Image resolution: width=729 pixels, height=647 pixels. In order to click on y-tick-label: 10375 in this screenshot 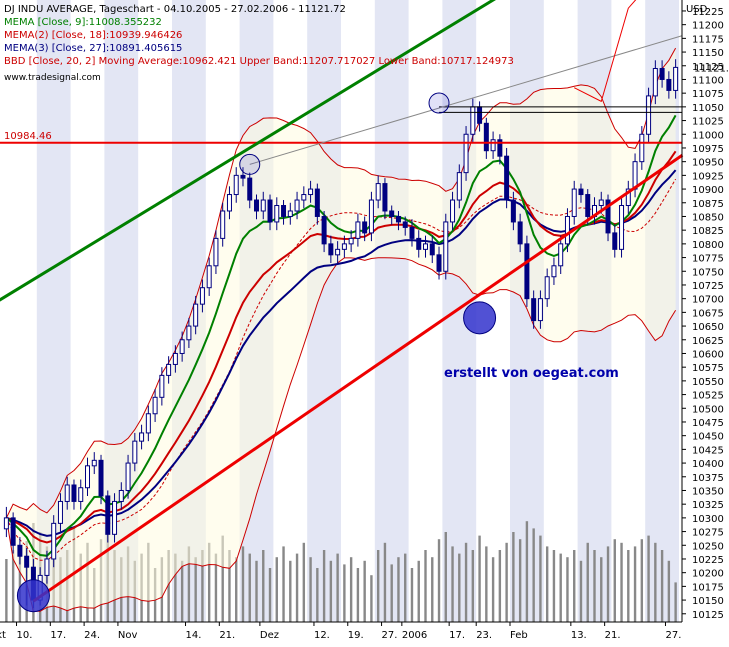, I will do `click(708, 478)`.